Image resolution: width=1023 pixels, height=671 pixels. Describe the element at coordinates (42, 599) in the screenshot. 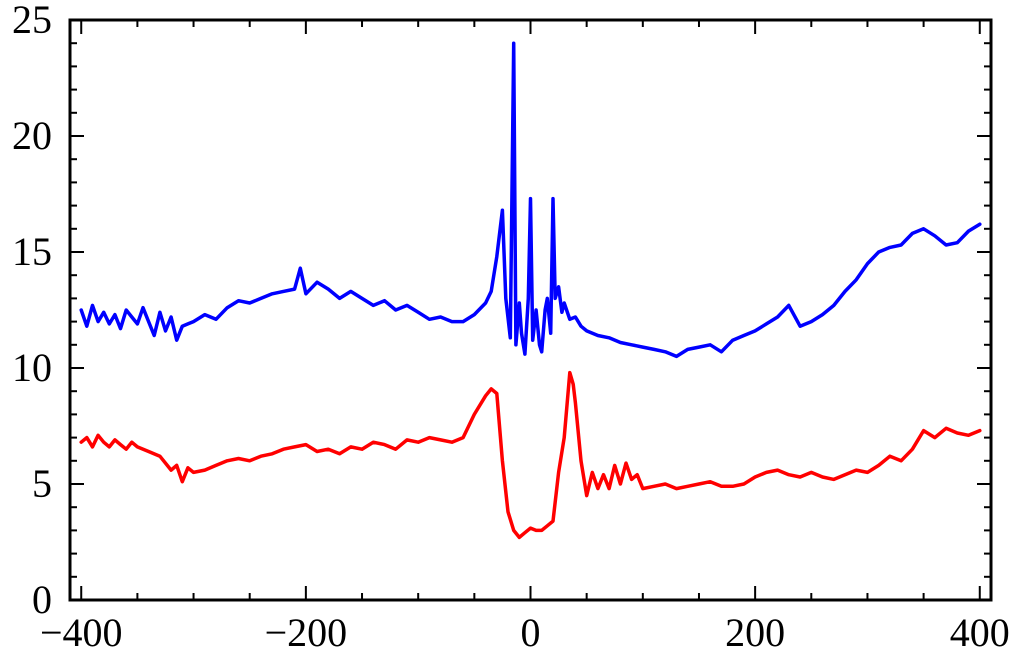

I see `y-tick-label: 0` at that location.